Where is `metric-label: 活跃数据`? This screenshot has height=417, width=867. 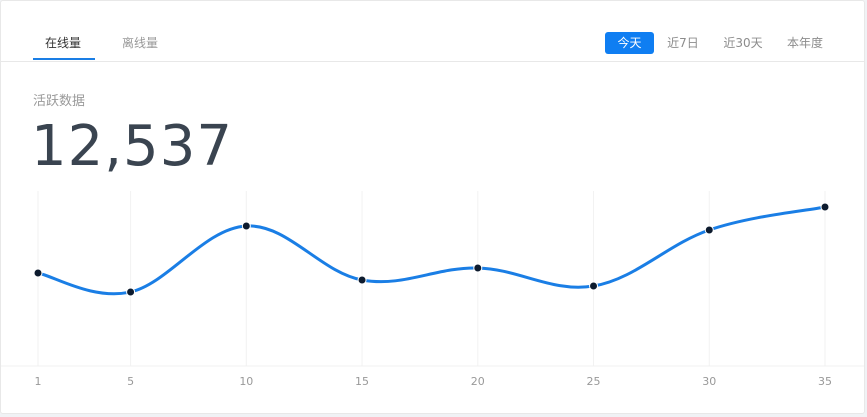
metric-label: 活跃数据 is located at coordinates (59, 101).